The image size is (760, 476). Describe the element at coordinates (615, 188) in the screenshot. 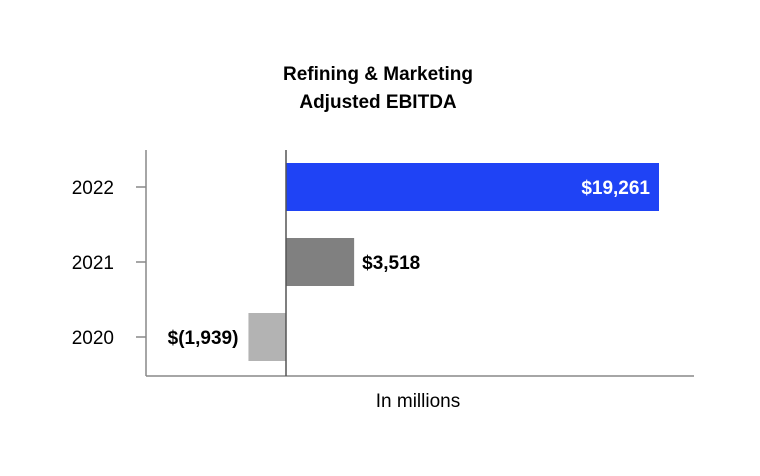

I see `data-label-2022: $19,261` at that location.